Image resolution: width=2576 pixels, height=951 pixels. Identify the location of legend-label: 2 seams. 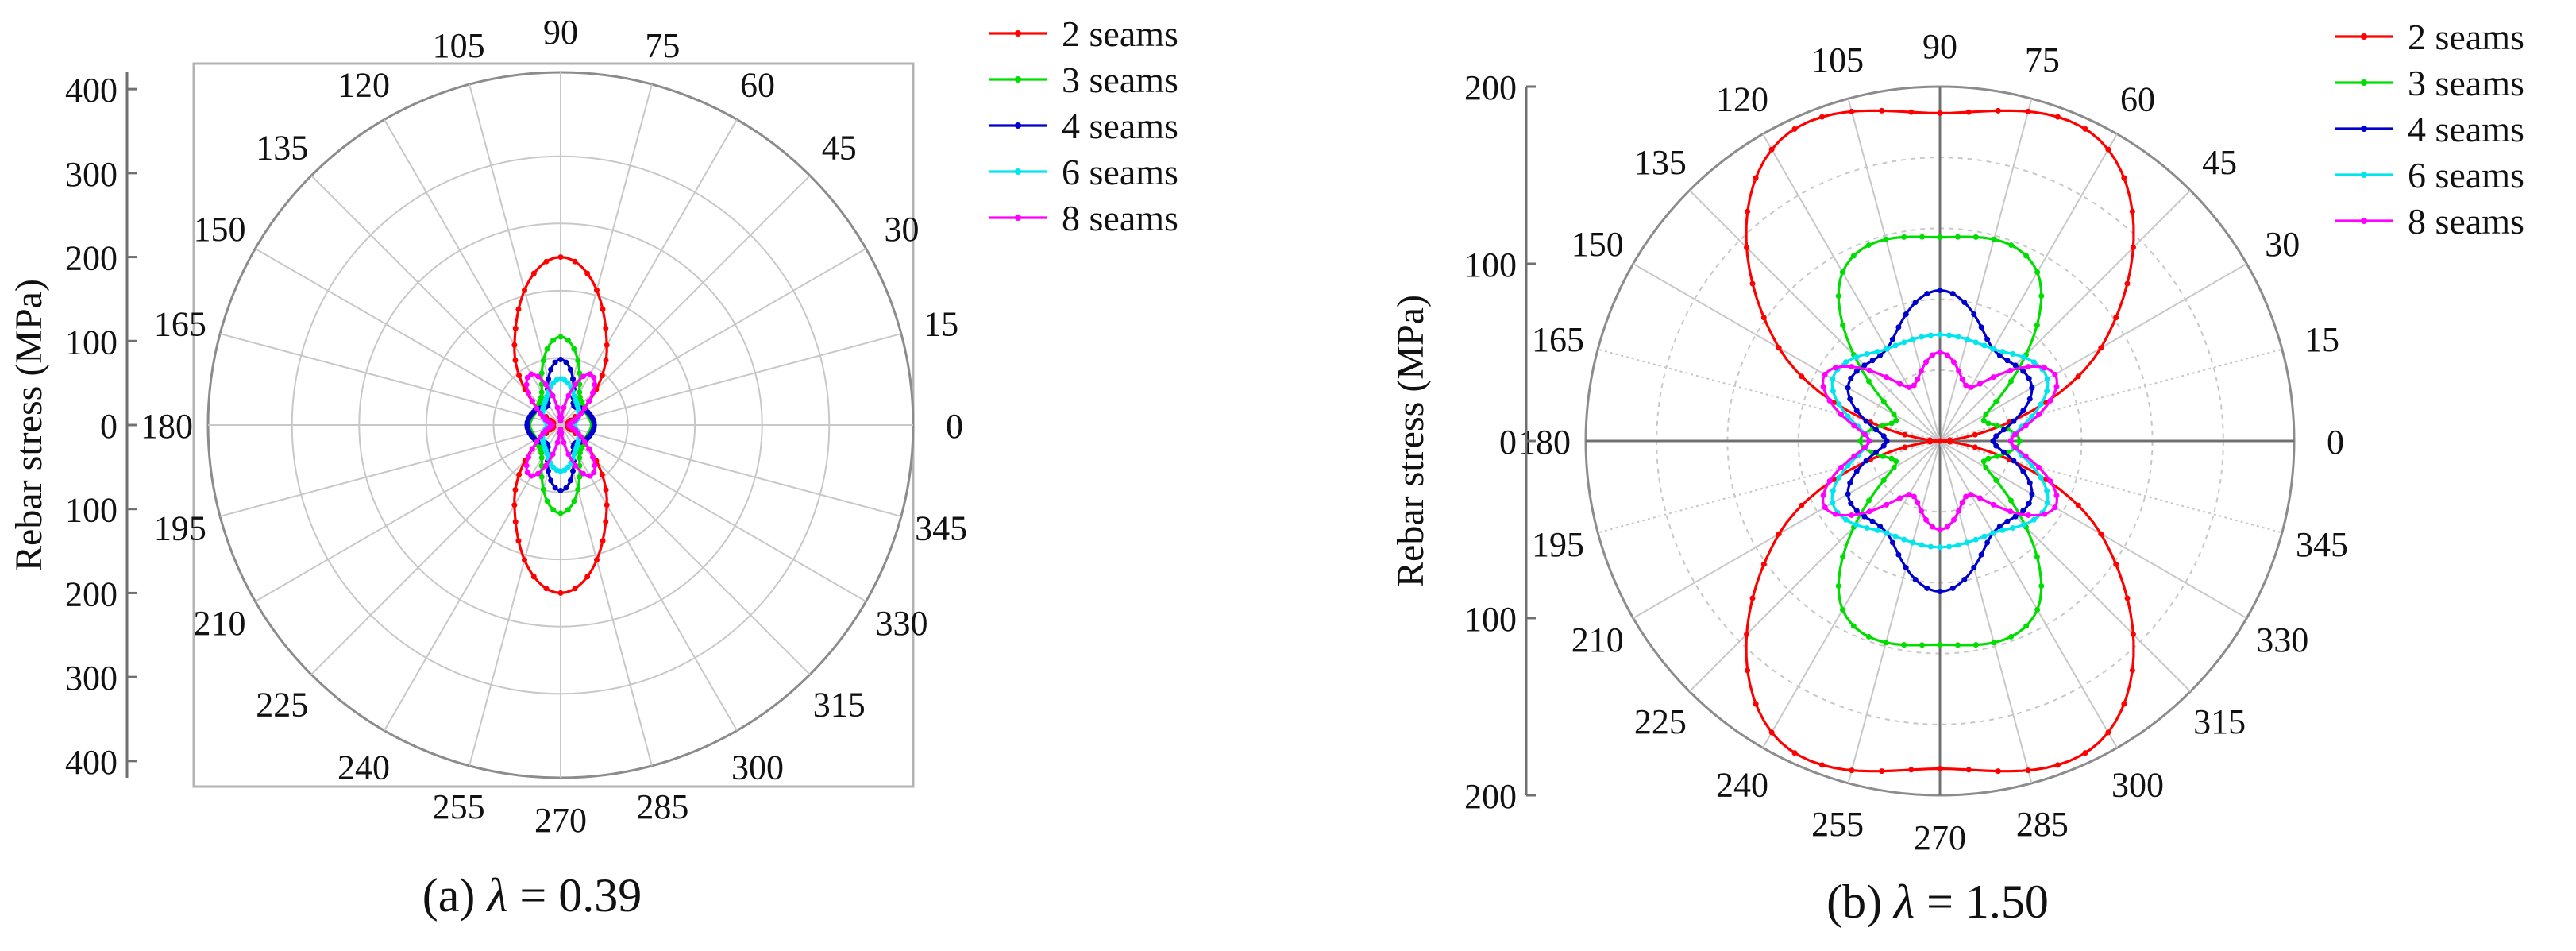
(2466, 37).